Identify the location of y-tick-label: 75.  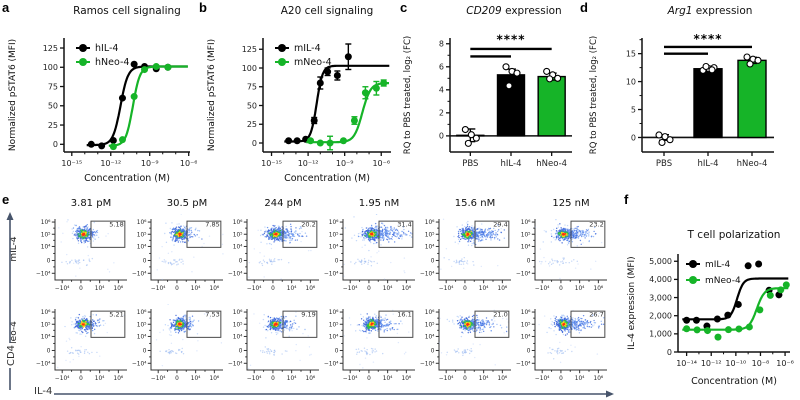
(252, 87).